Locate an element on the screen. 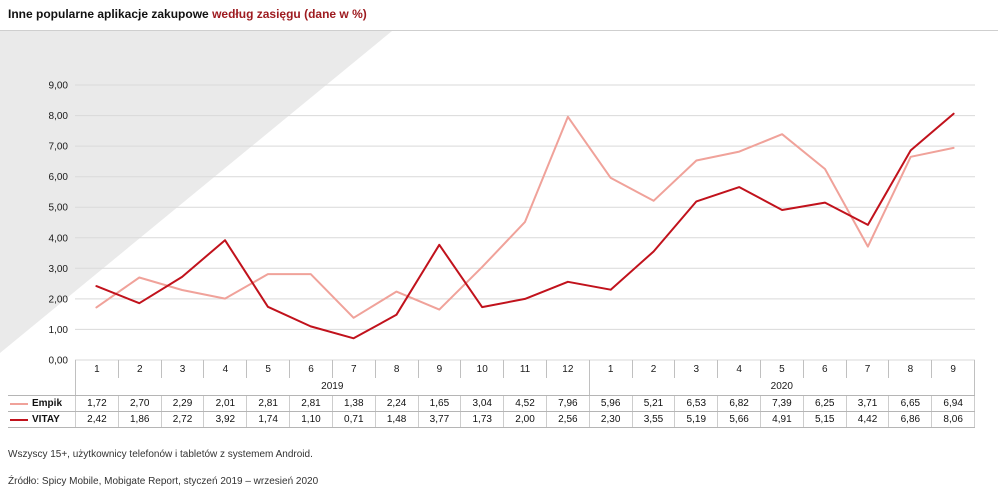  legend-label: VITAY is located at coordinates (46, 419).